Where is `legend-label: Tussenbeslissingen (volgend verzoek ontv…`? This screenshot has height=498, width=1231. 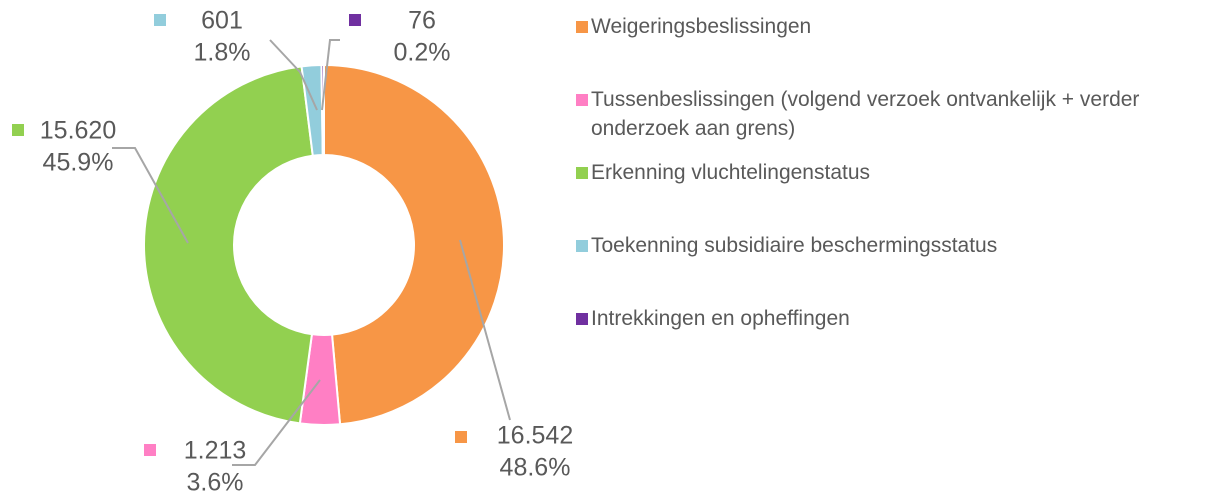
legend-label: Tussenbeslissingen (volgend verzoek ontv… is located at coordinates (865, 114).